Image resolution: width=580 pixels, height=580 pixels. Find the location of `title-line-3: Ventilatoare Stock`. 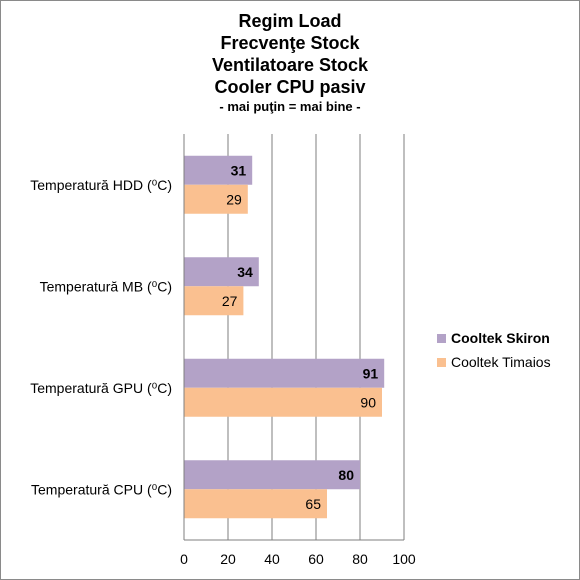

title-line-3: Ventilatoare Stock is located at coordinates (290, 65).